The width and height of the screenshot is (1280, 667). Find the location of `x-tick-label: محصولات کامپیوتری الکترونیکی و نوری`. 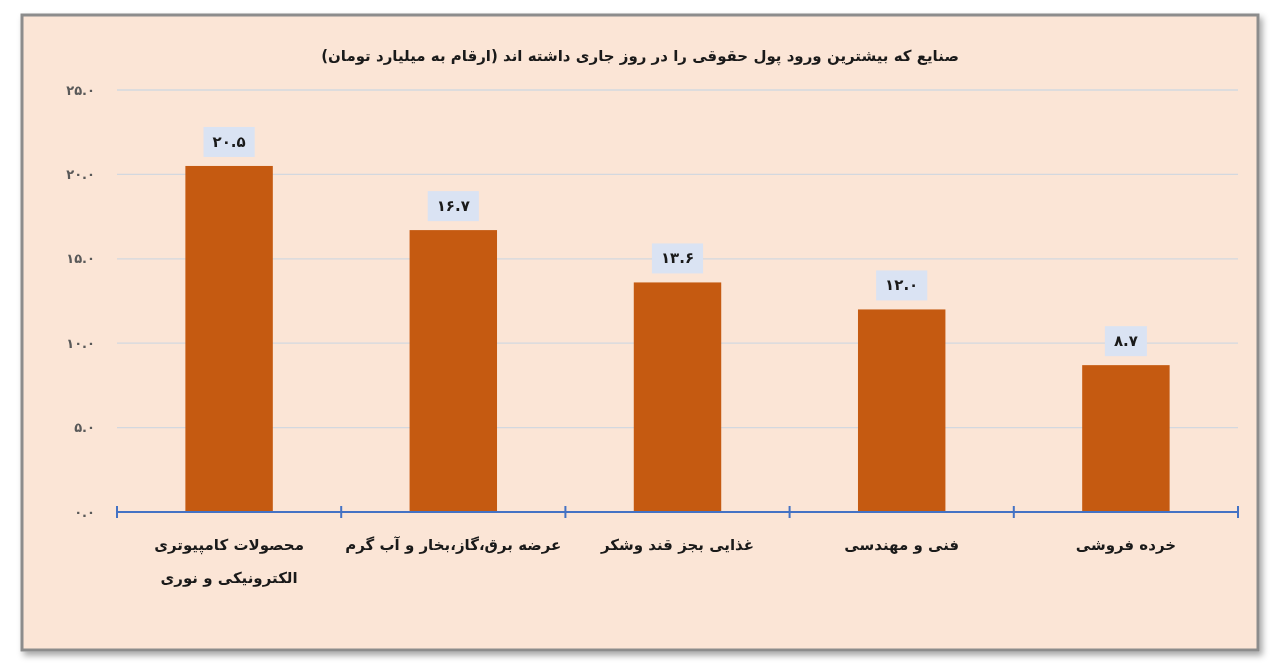

x-tick-label: محصولات کامپیوتری الکترونیکی و نوری is located at coordinates (229, 561).